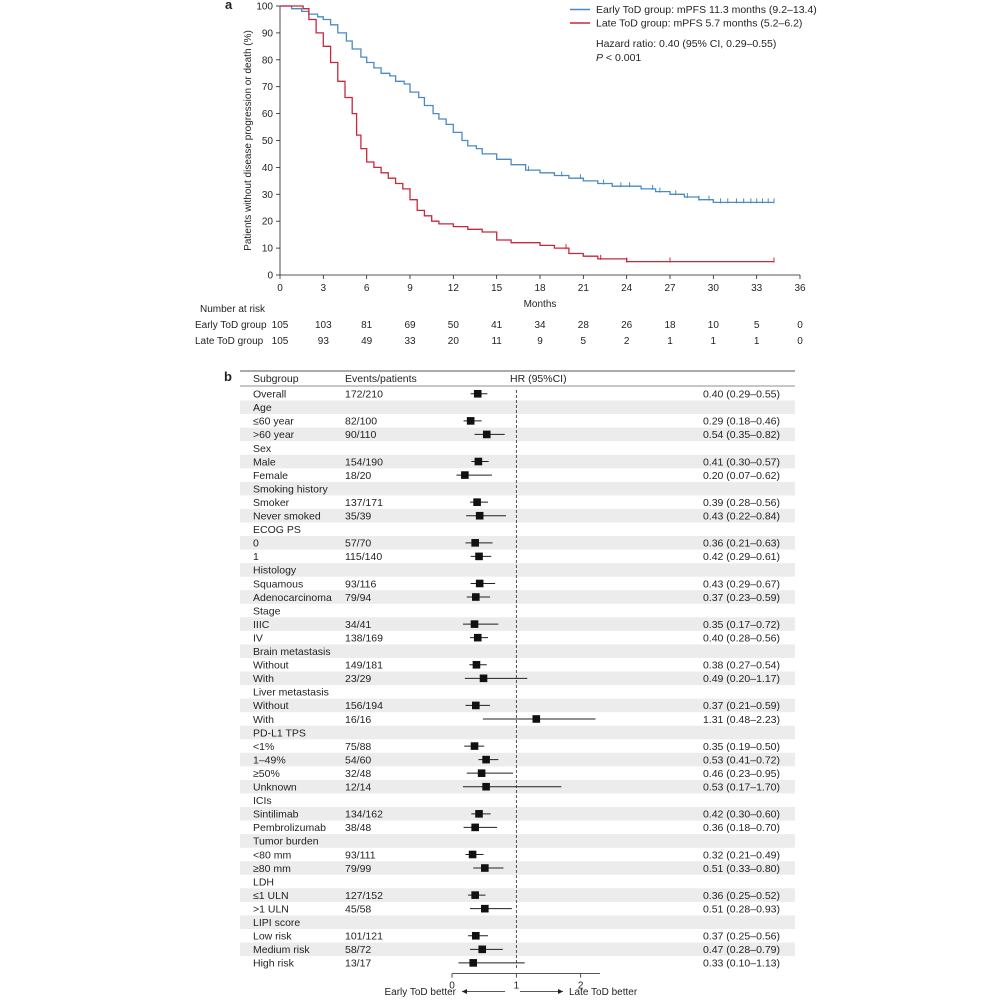 This screenshot has width=1000, height=1000. What do you see at coordinates (741, 462) in the screenshot?
I see `hr-ci-text: 0.41 (0.30–0.57)` at bounding box center [741, 462].